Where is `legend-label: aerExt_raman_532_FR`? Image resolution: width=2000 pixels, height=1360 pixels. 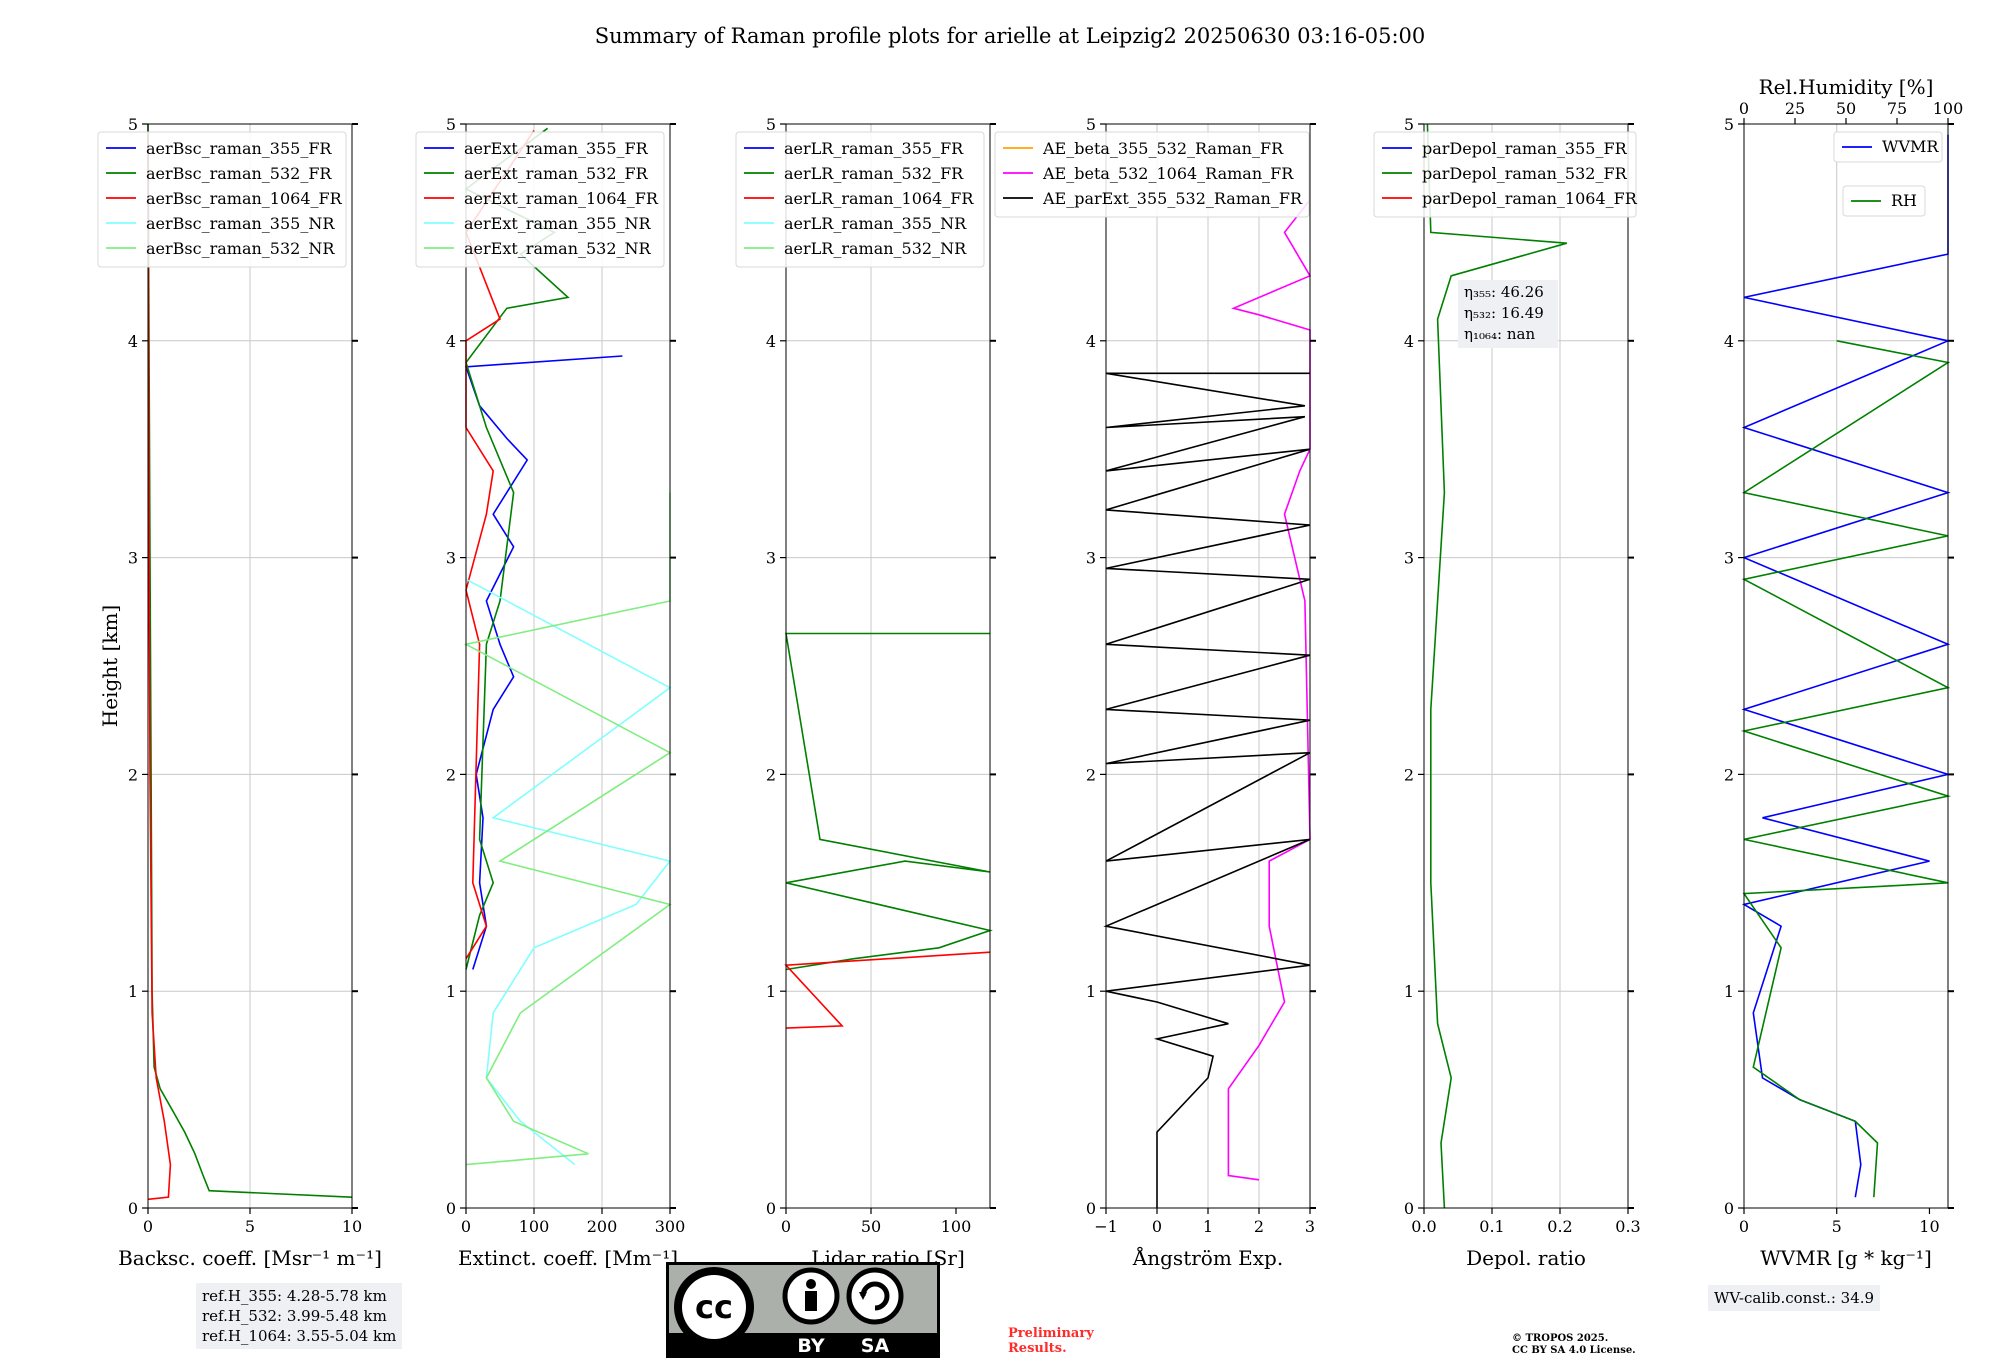
legend-label: aerExt_raman_532_FR is located at coordinates (556, 173).